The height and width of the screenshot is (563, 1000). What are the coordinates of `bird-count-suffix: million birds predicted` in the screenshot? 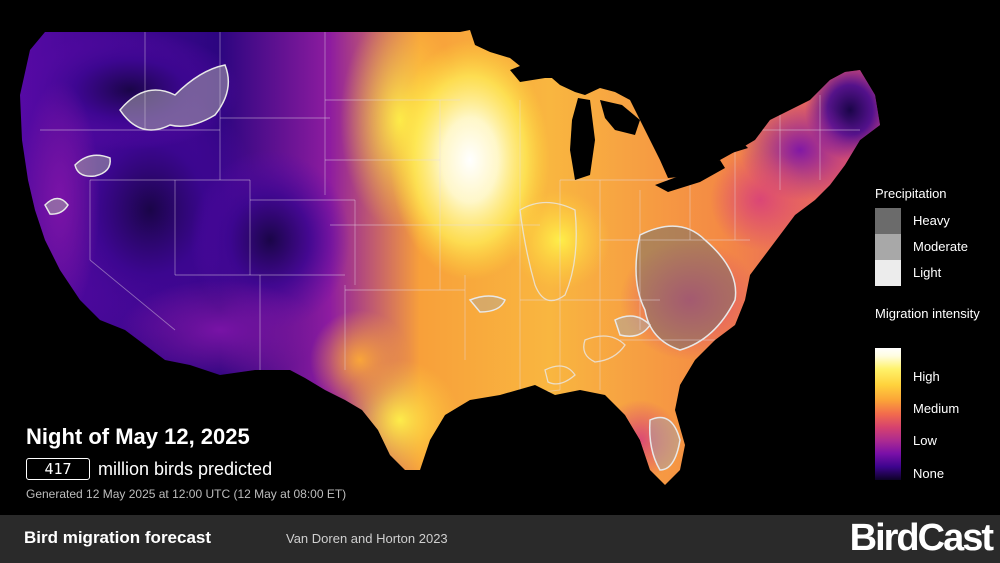 It's located at (185, 469).